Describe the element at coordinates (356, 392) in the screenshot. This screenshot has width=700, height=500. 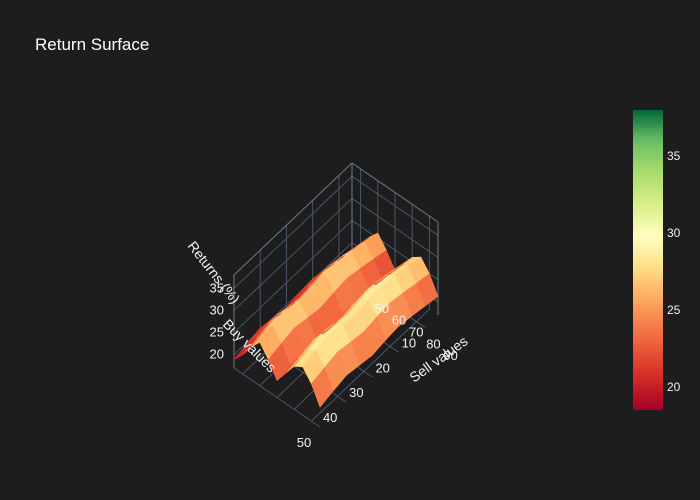
I see `x-tick-label: 30` at that location.